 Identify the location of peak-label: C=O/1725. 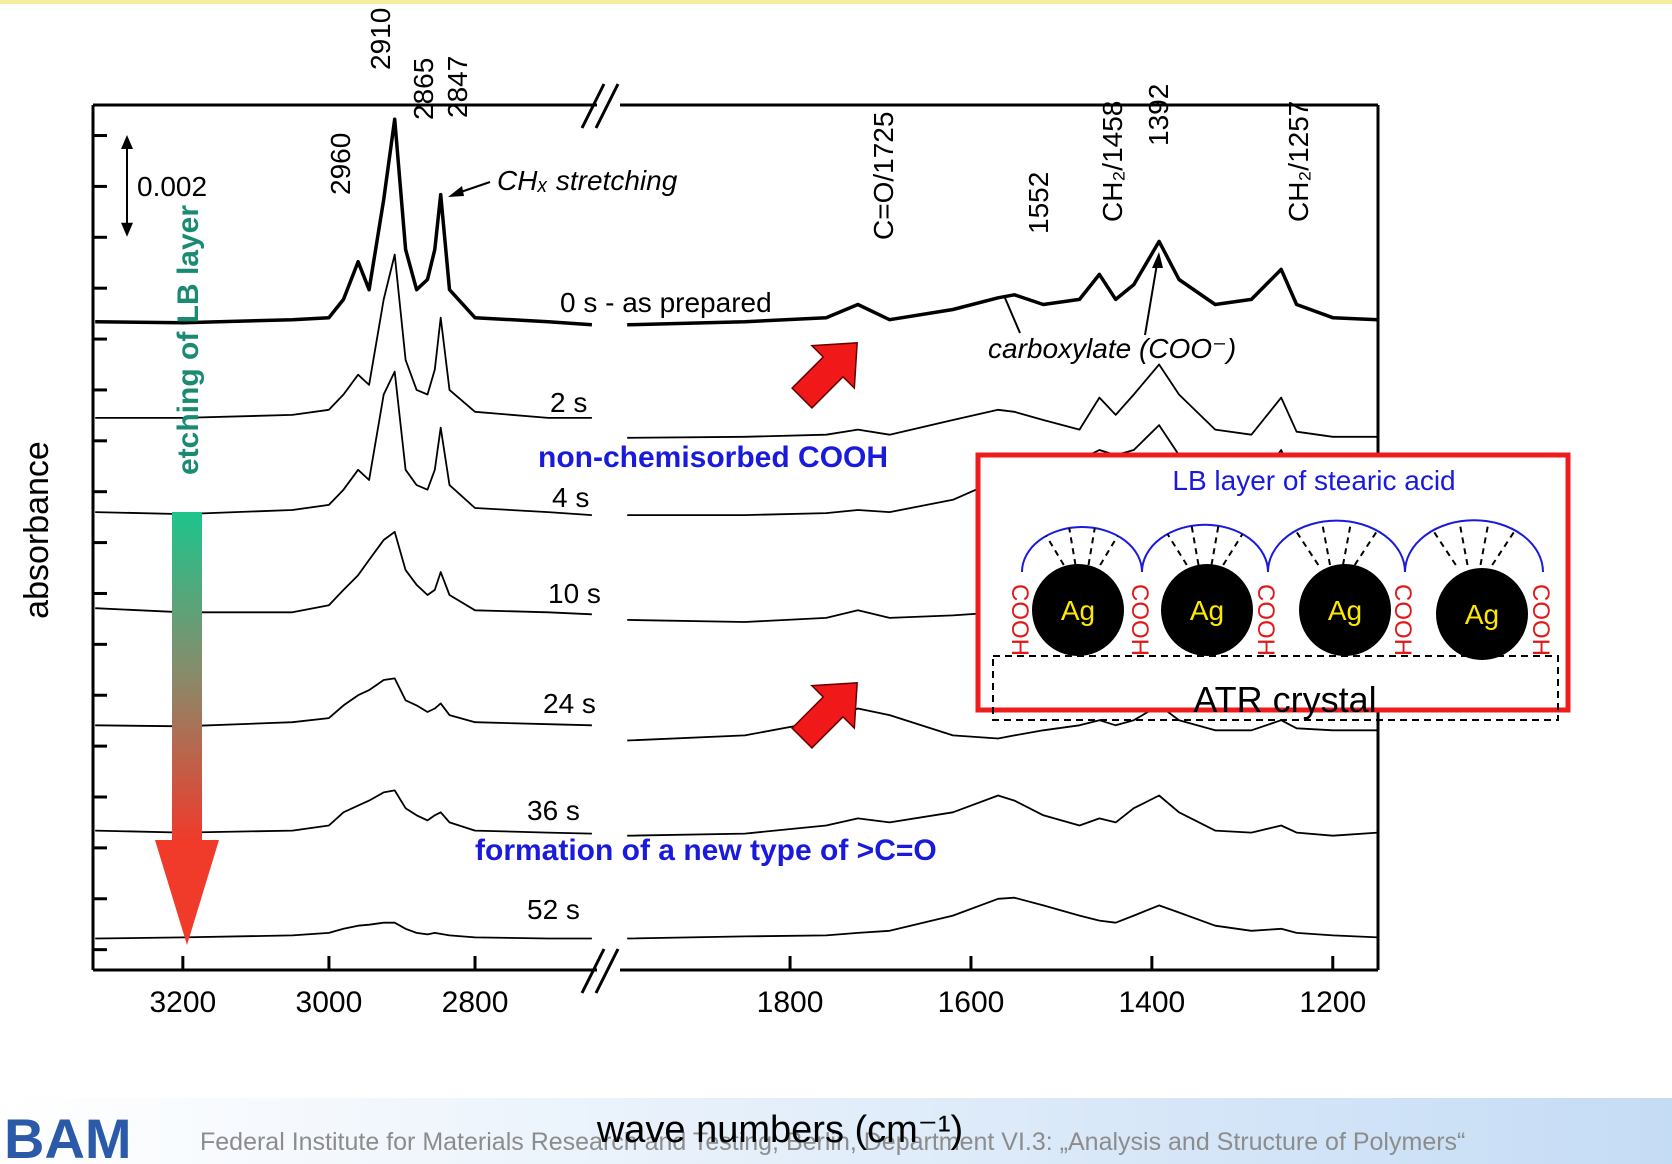
(883, 176).